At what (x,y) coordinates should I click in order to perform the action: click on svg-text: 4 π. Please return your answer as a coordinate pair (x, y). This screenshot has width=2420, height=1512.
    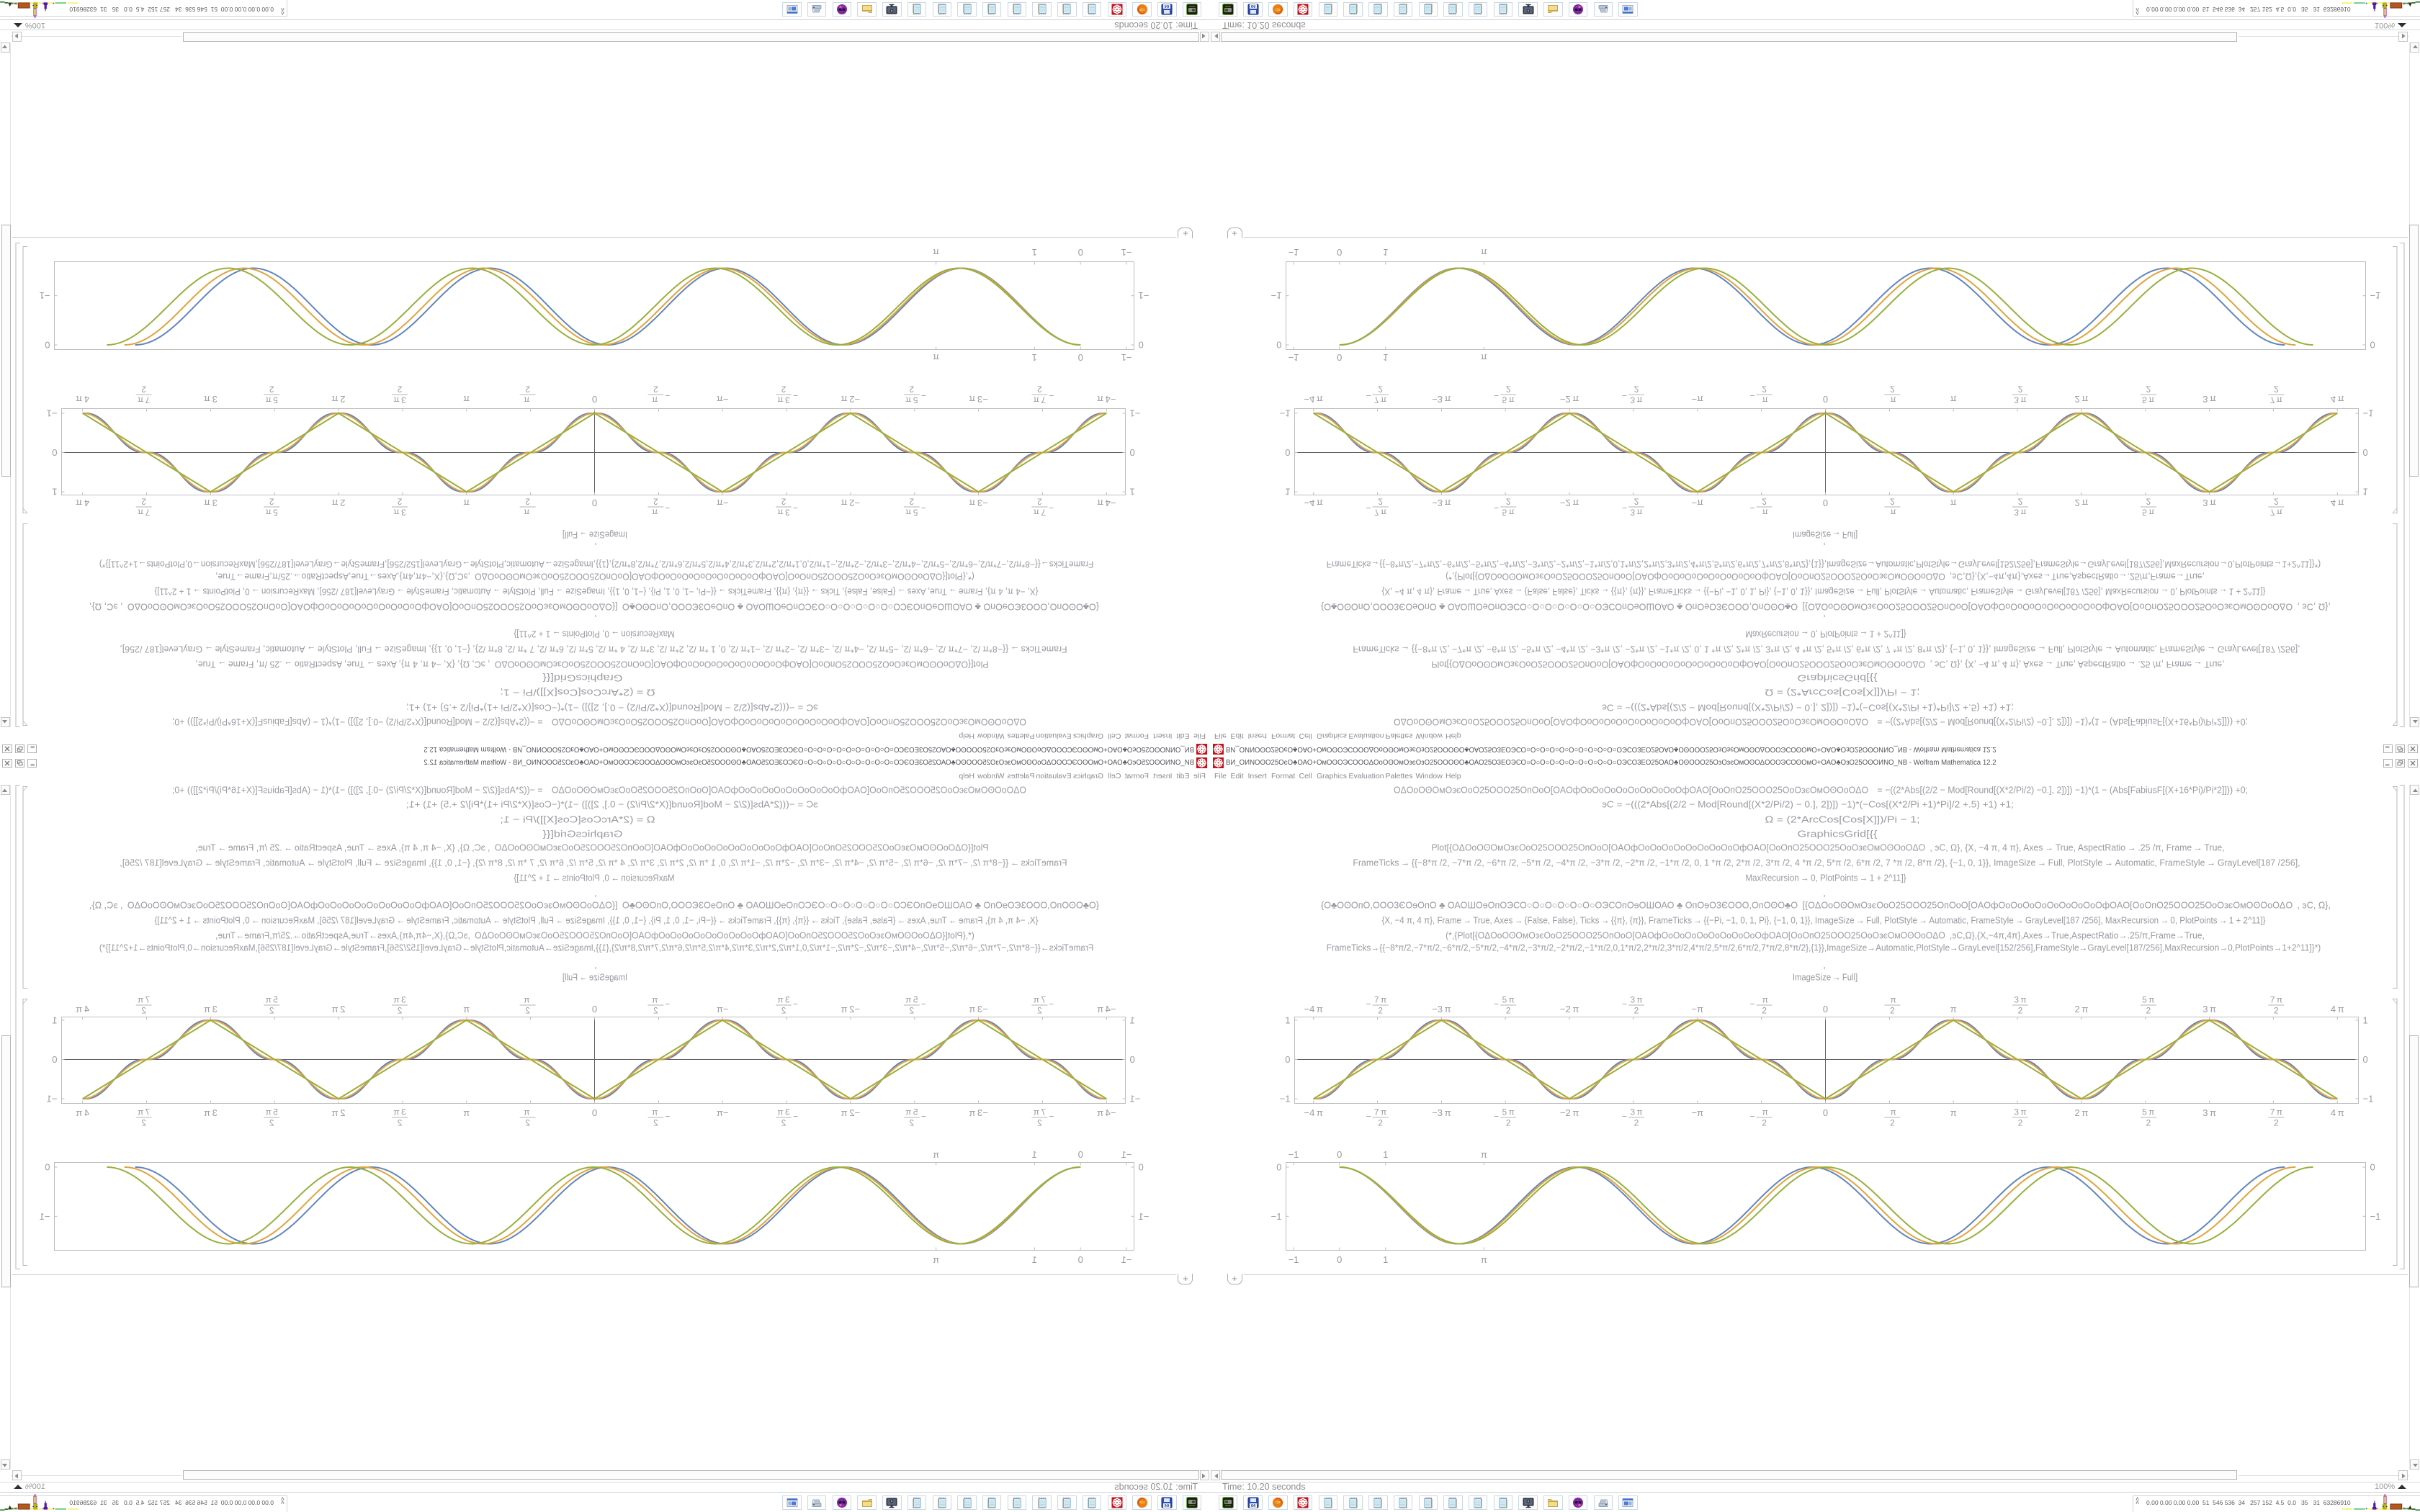
    Looking at the image, I should click on (2337, 503).